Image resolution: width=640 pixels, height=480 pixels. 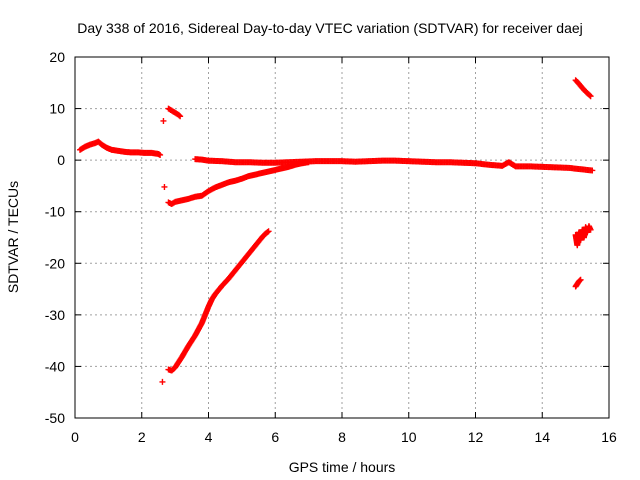 What do you see at coordinates (583, 88) in the screenshot?
I see `series-late-high` at bounding box center [583, 88].